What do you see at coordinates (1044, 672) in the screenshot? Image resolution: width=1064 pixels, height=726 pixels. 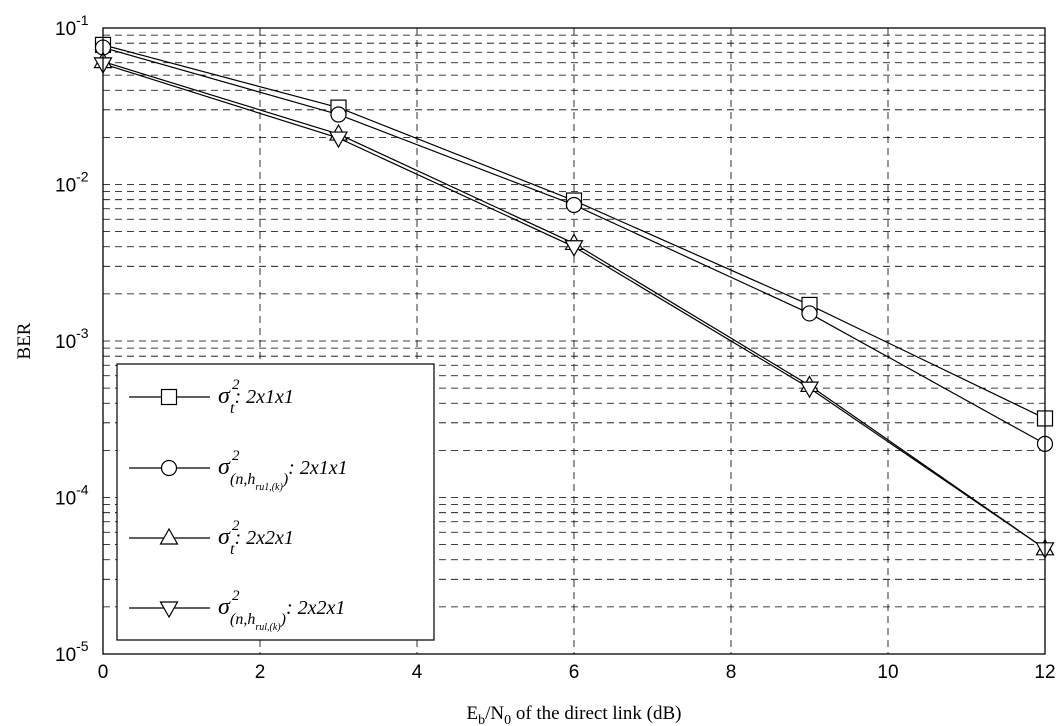 I see `x-tick-label: 12` at bounding box center [1044, 672].